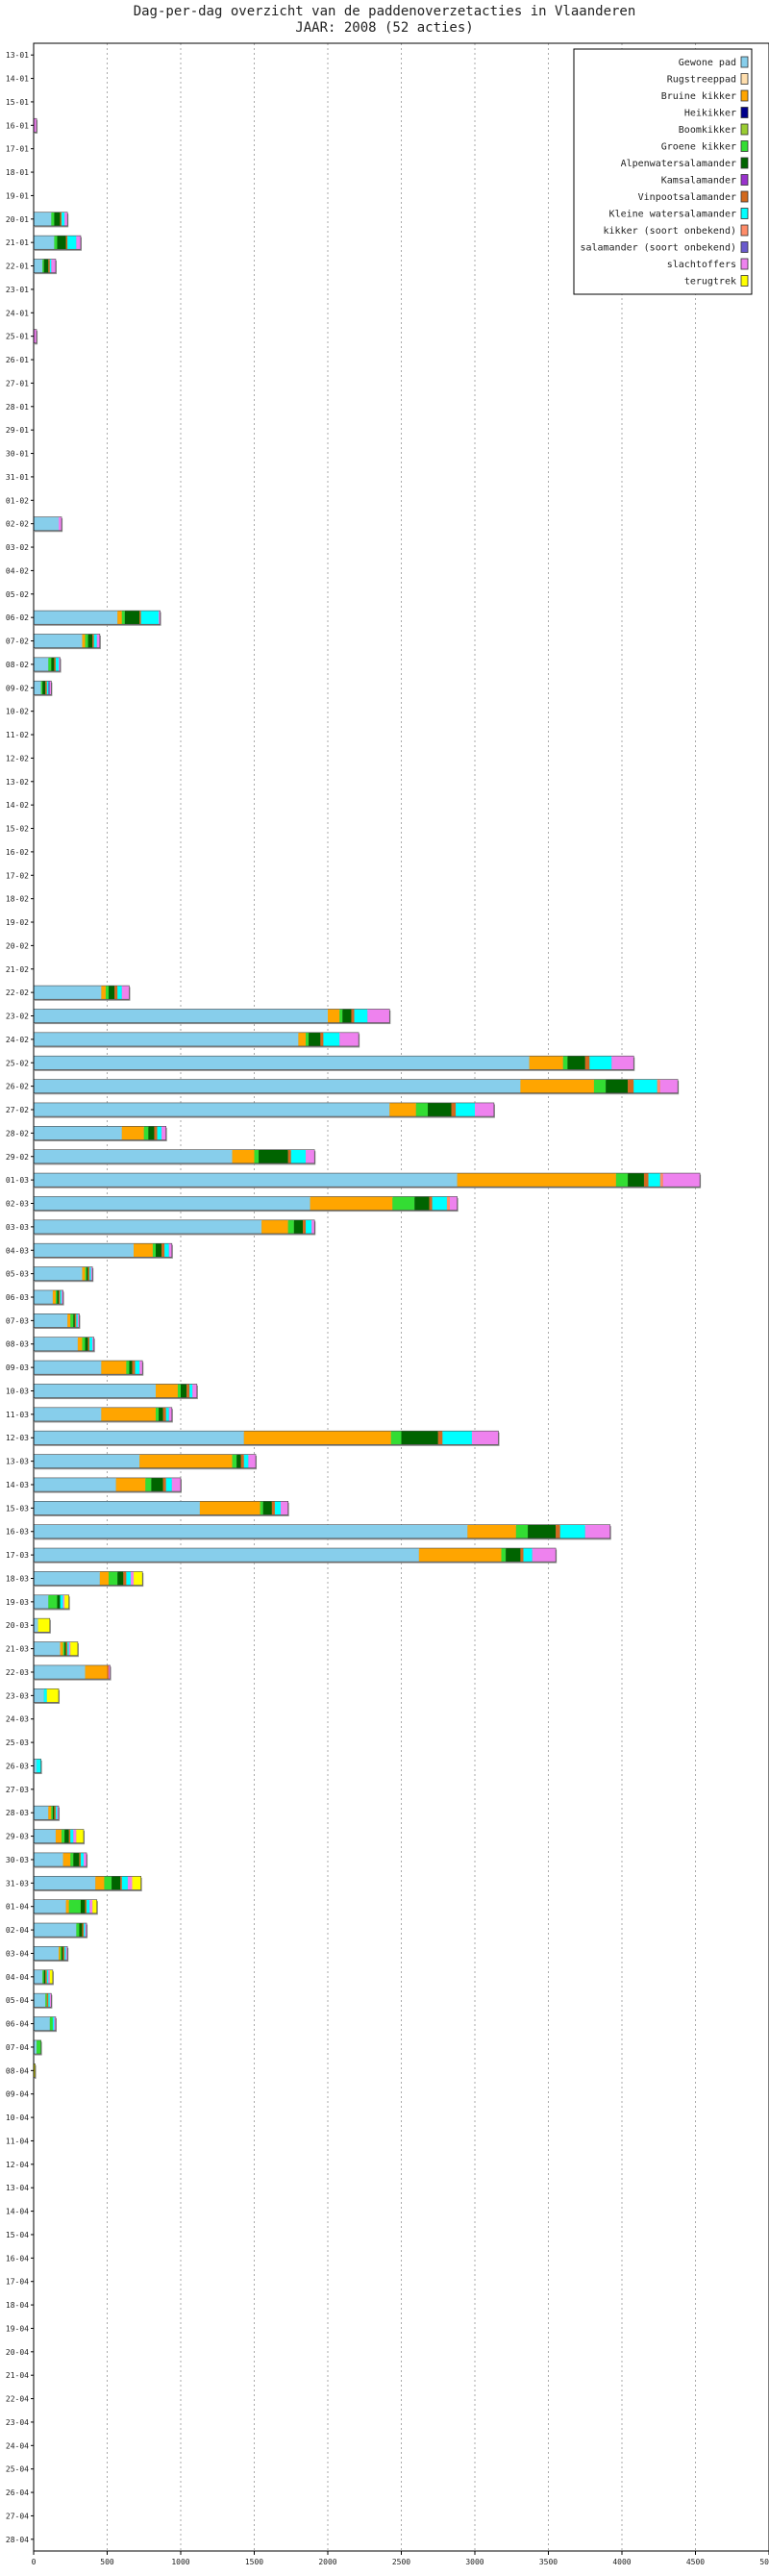 The image size is (769, 2576). What do you see at coordinates (687, 197) in the screenshot?
I see `legend-label: Vinpootsalamander` at bounding box center [687, 197].